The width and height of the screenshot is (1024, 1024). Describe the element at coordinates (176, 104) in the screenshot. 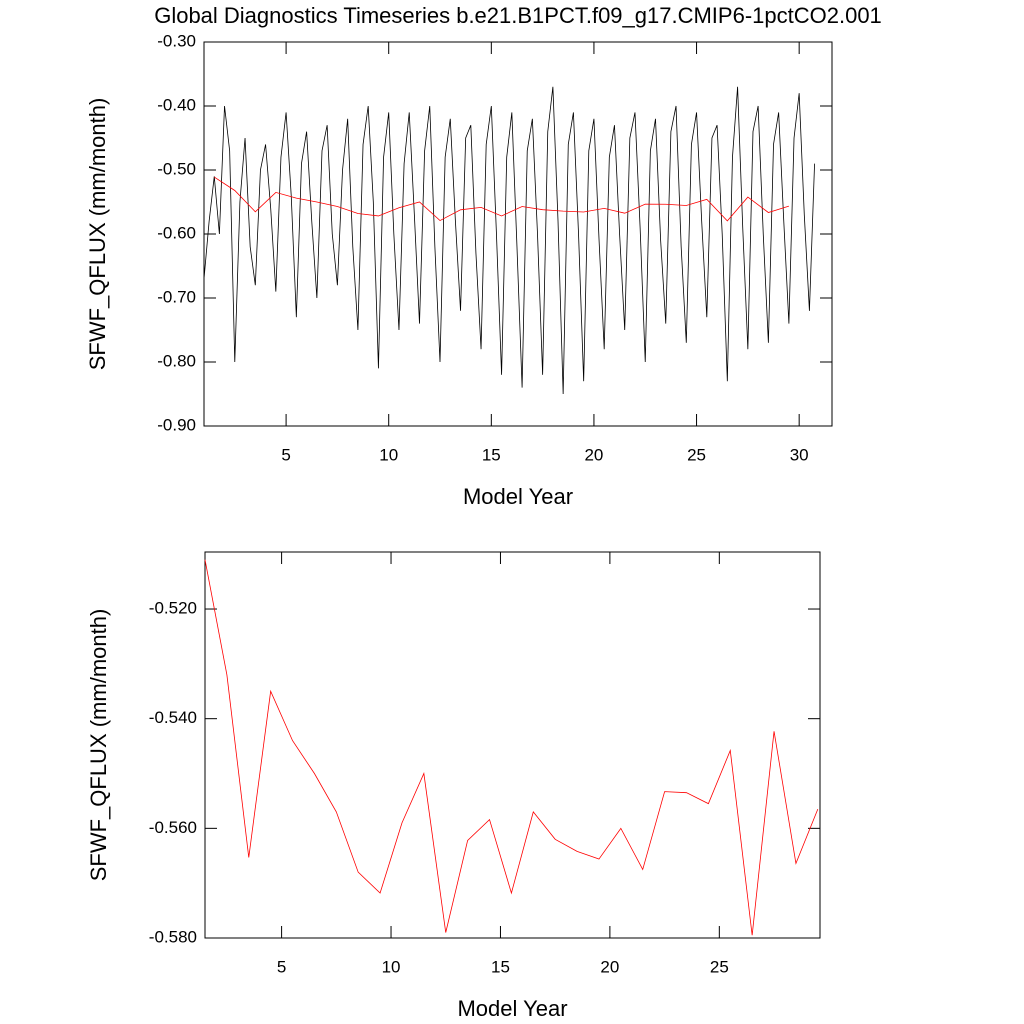

I see `y-tick-label: -0.40` at that location.